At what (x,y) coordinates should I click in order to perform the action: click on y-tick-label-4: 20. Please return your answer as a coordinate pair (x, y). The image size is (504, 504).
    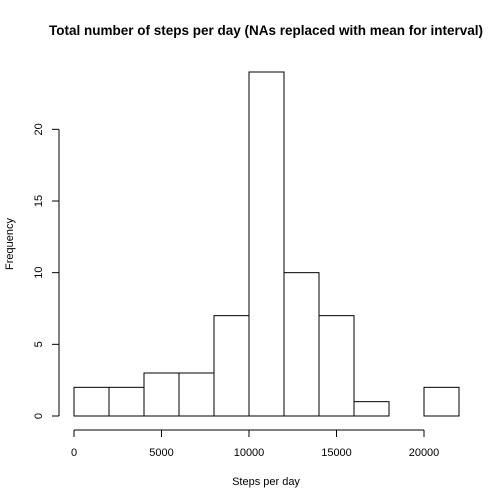
    Looking at the image, I should click on (39, 129).